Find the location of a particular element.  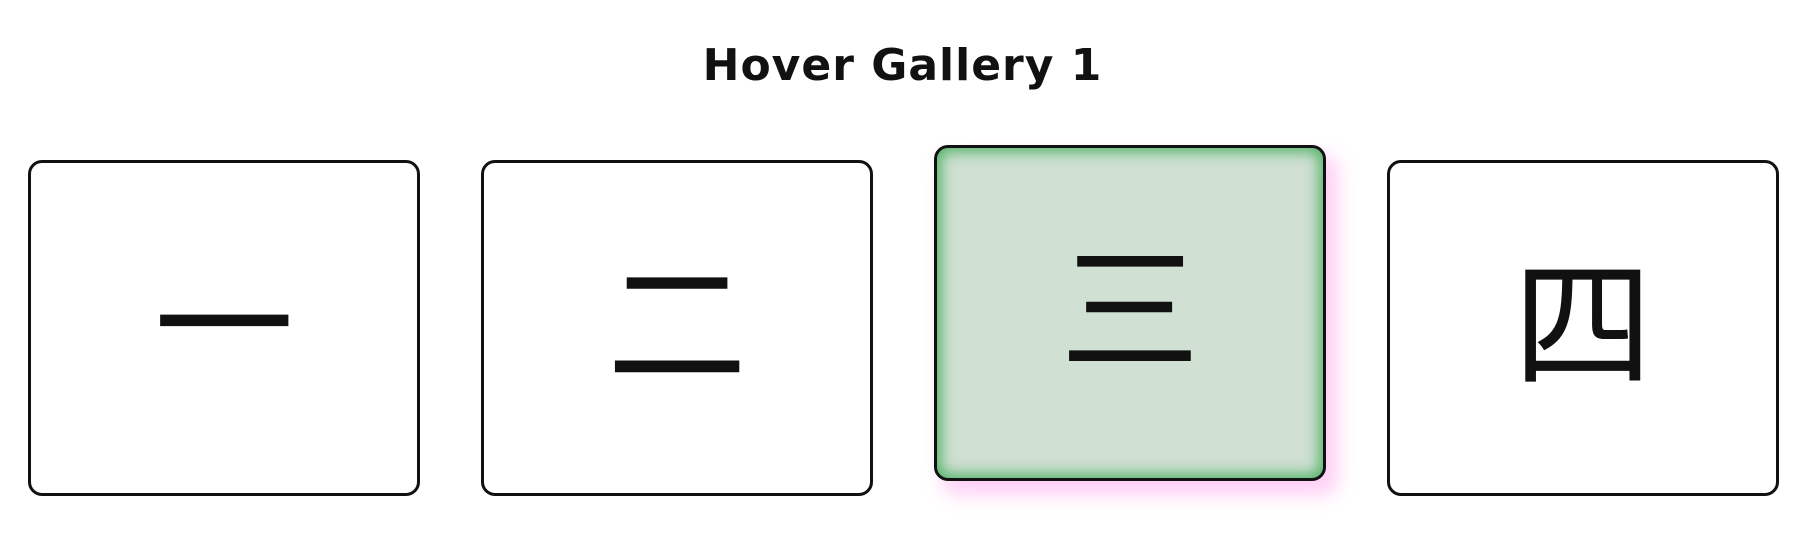

gallery-card-four: 四 is located at coordinates (1583, 328).